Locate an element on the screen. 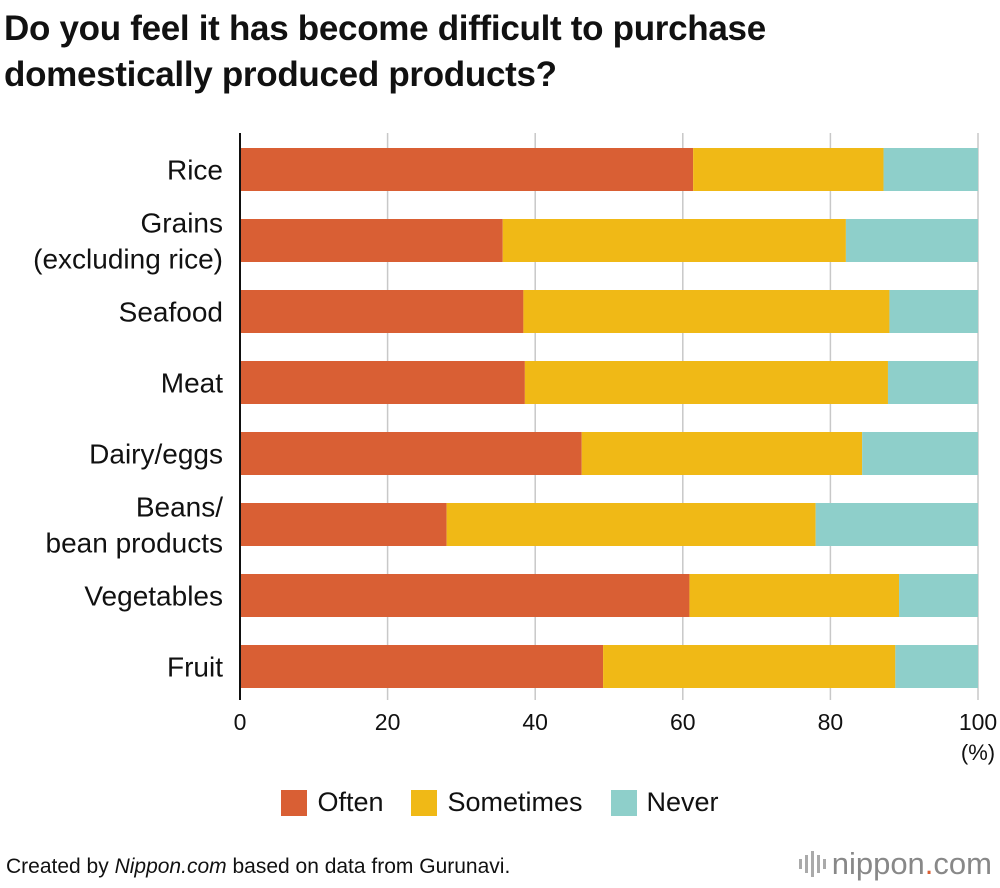 This screenshot has width=1000, height=888. x-tick-label-0: 0 is located at coordinates (240, 722).